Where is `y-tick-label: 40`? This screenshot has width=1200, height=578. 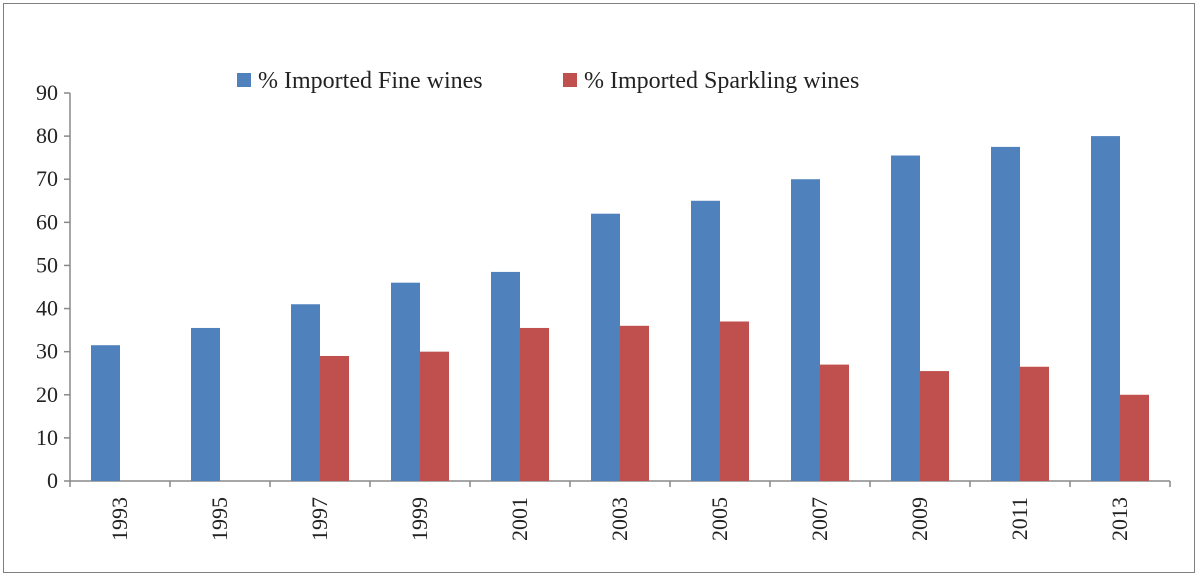 y-tick-label: 40 is located at coordinates (47, 308).